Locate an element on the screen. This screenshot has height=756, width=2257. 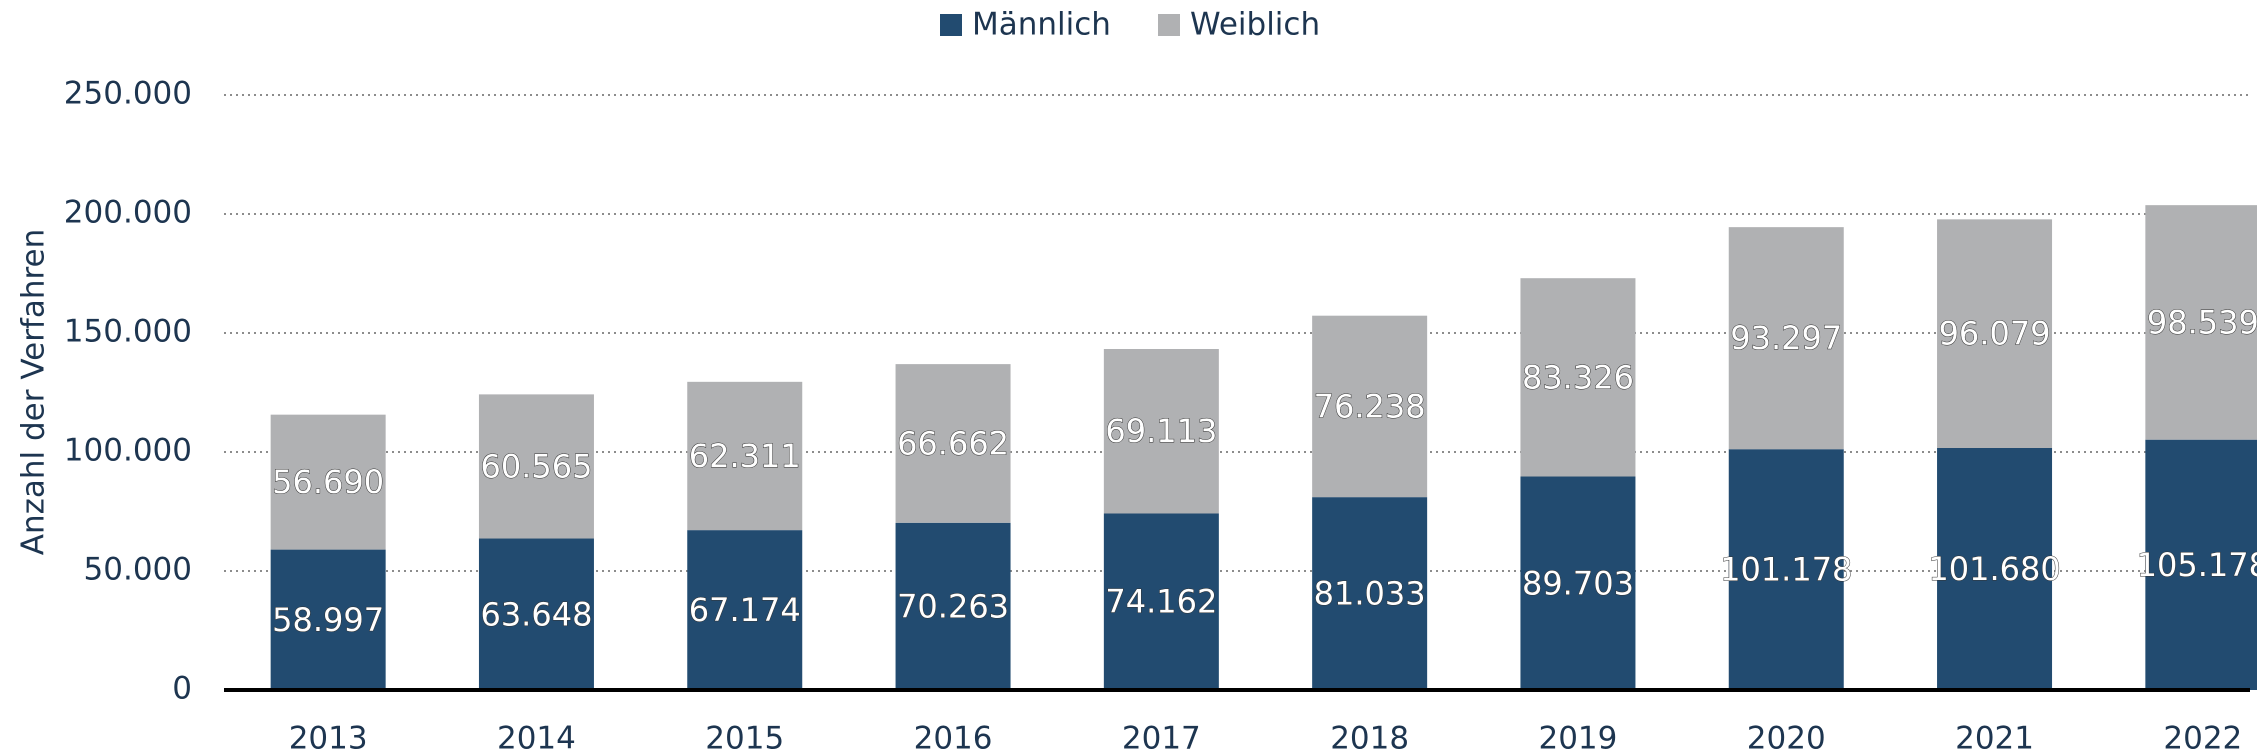
data-label: 58.997 is located at coordinates (328, 620).